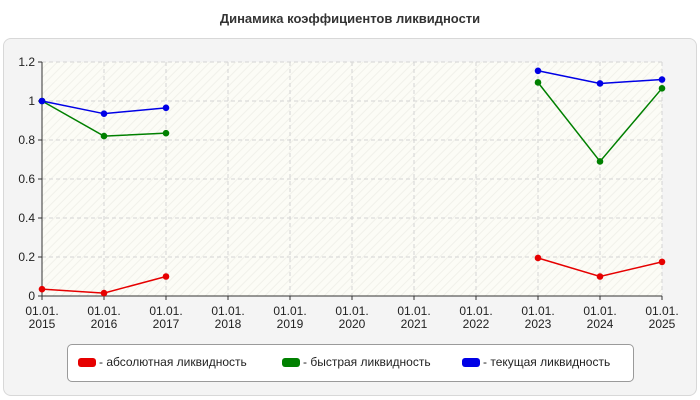 Image resolution: width=700 pixels, height=400 pixels. I want to click on legend-label: - текущая ликвидность, so click(547, 362).